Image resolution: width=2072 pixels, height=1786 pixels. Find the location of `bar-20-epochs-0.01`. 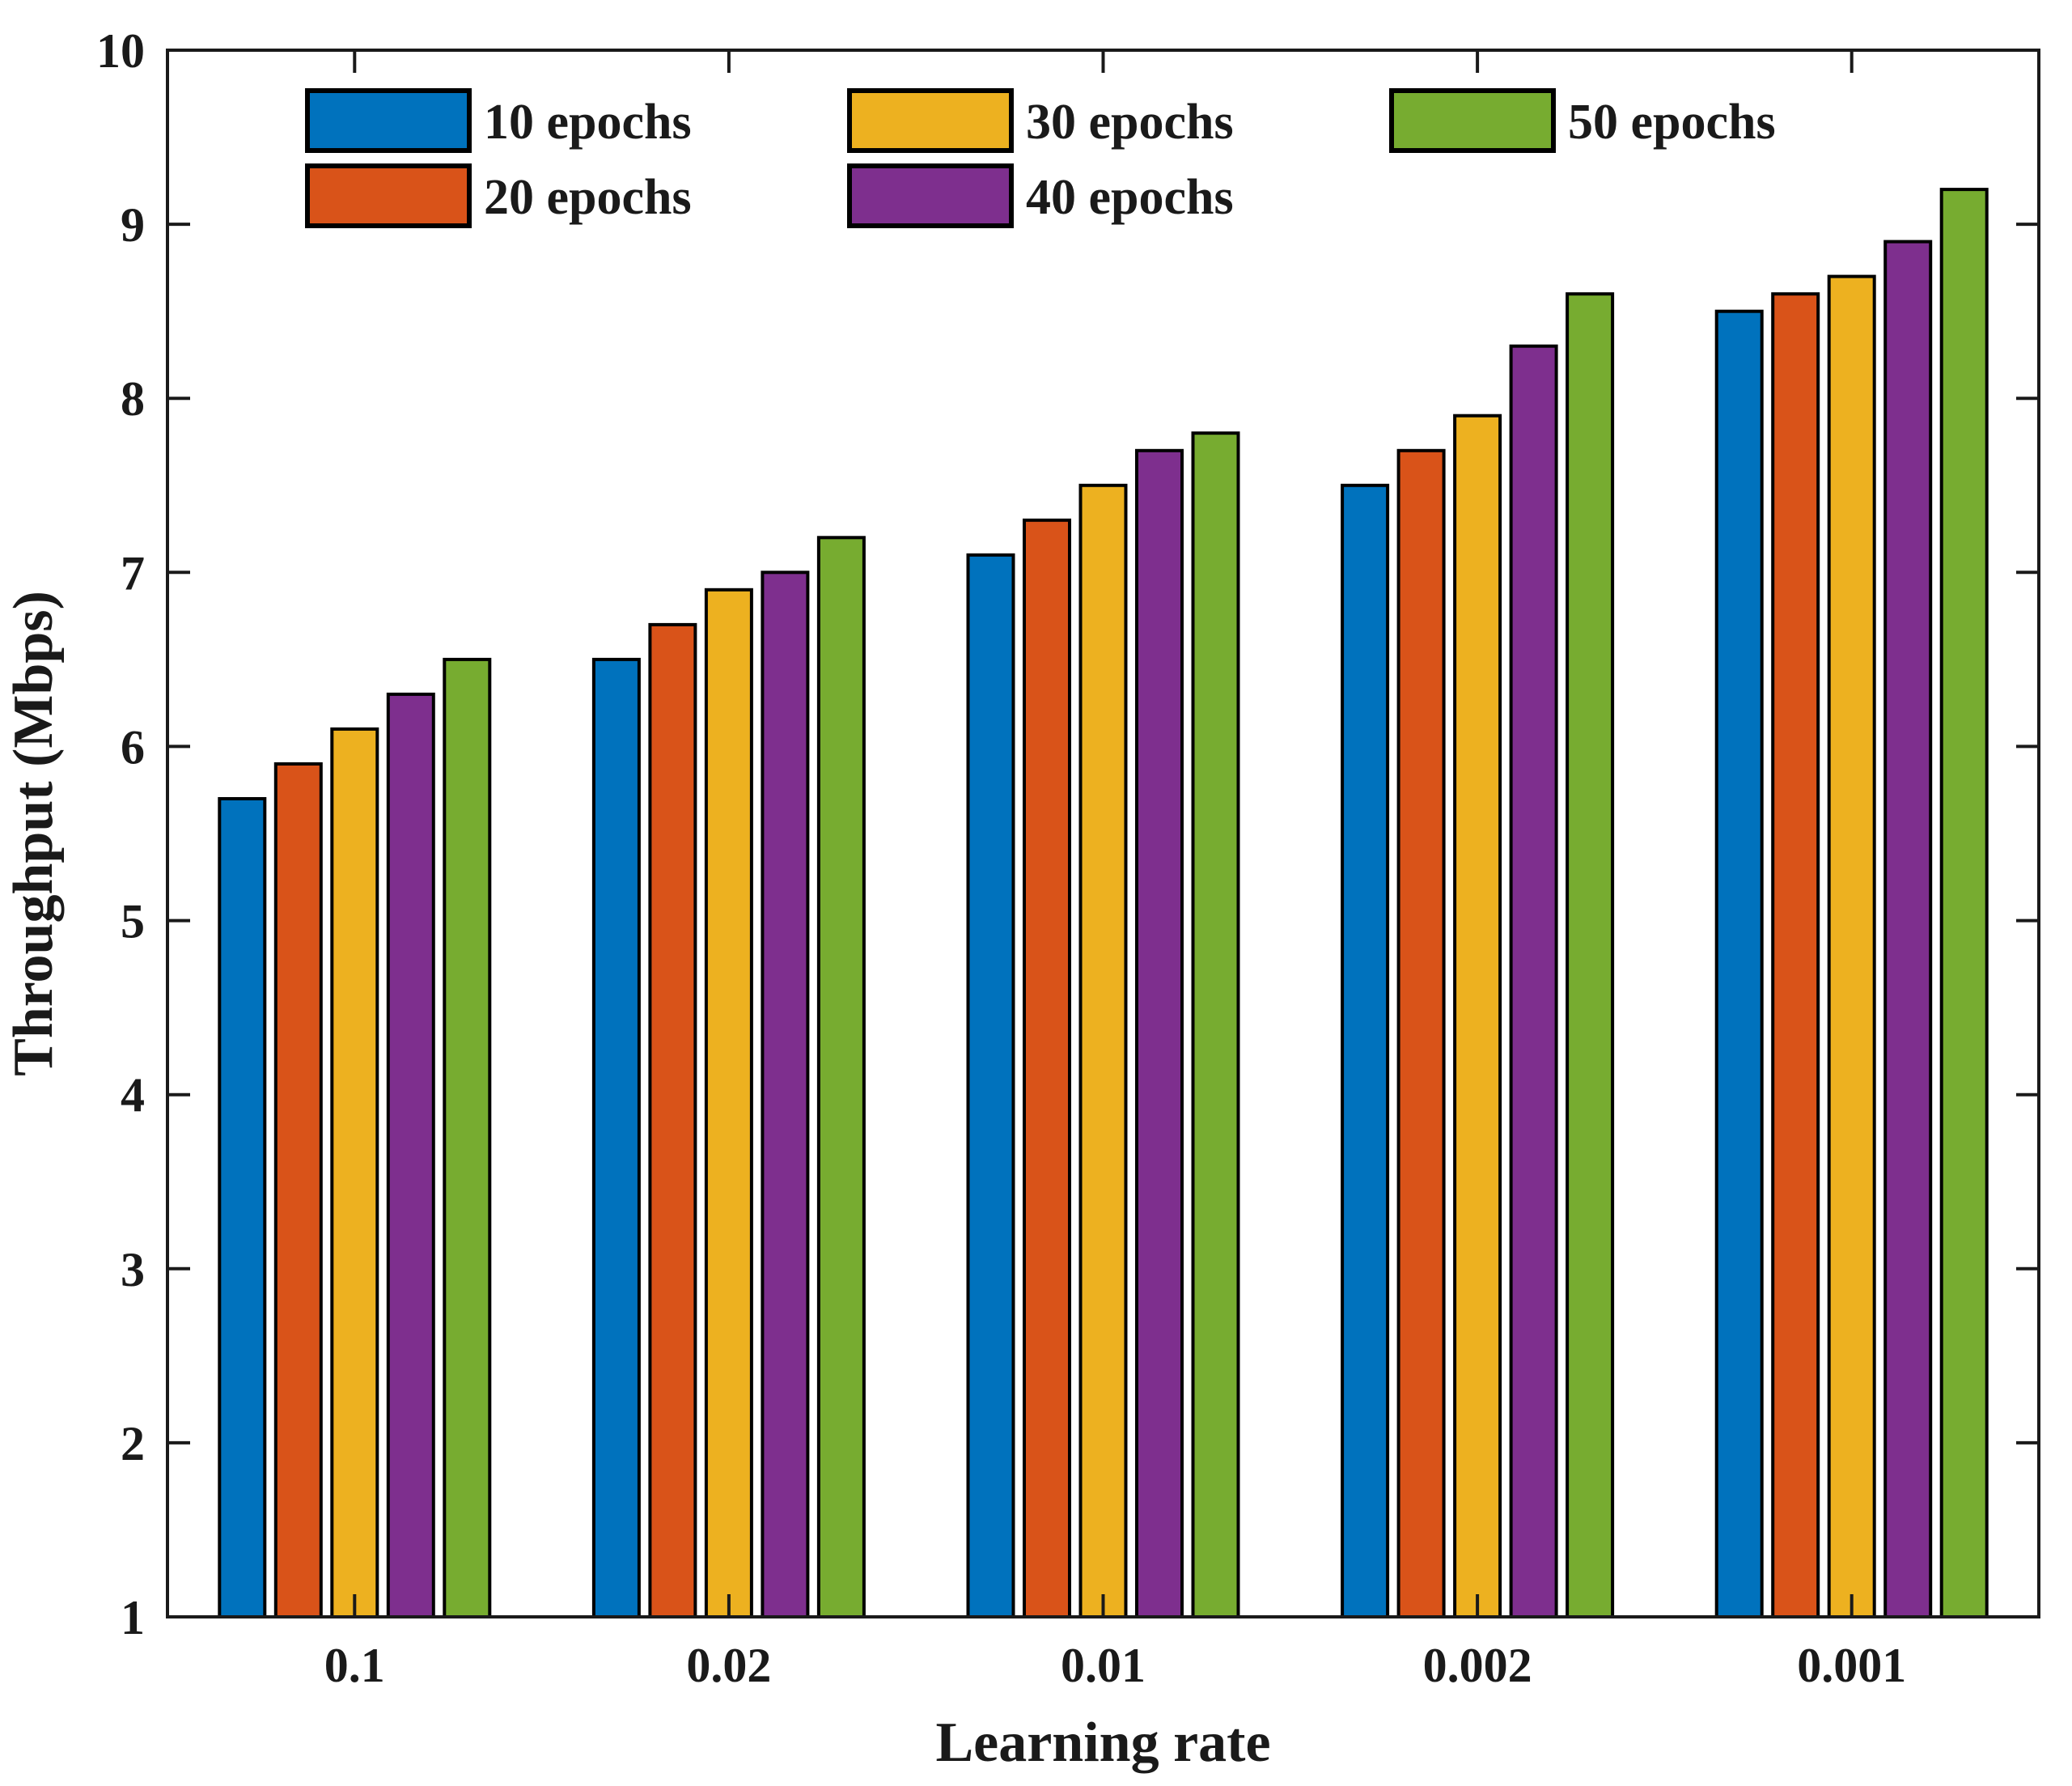

bar-20-epochs-0.01 is located at coordinates (1047, 1068).